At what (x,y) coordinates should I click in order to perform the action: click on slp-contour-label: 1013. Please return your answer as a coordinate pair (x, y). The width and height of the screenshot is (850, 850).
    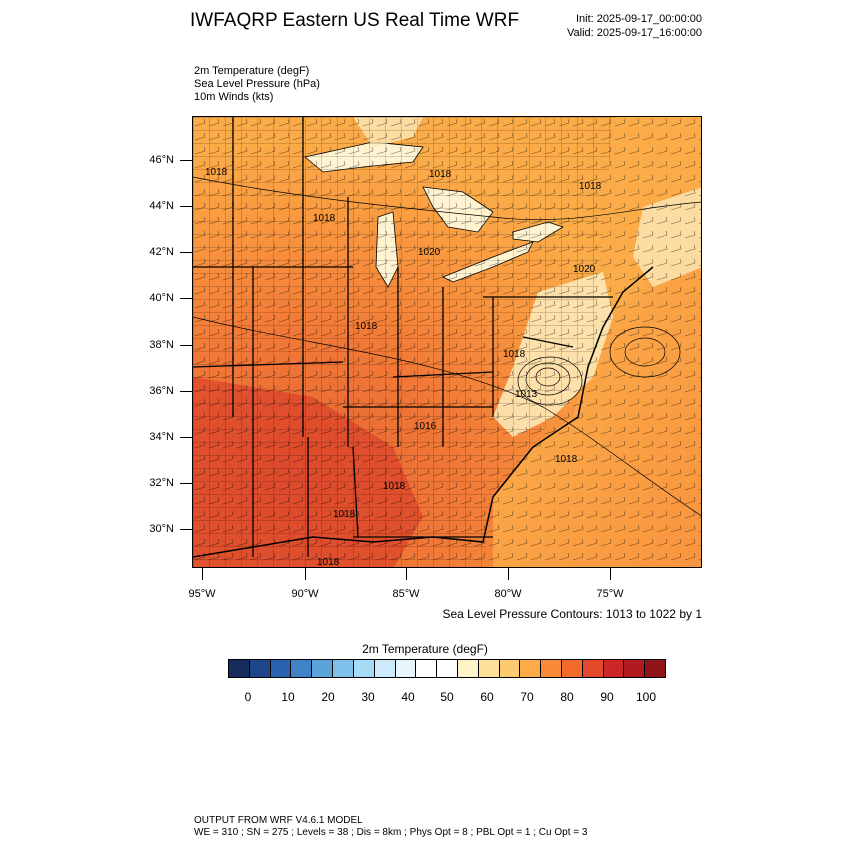
    Looking at the image, I should click on (526, 394).